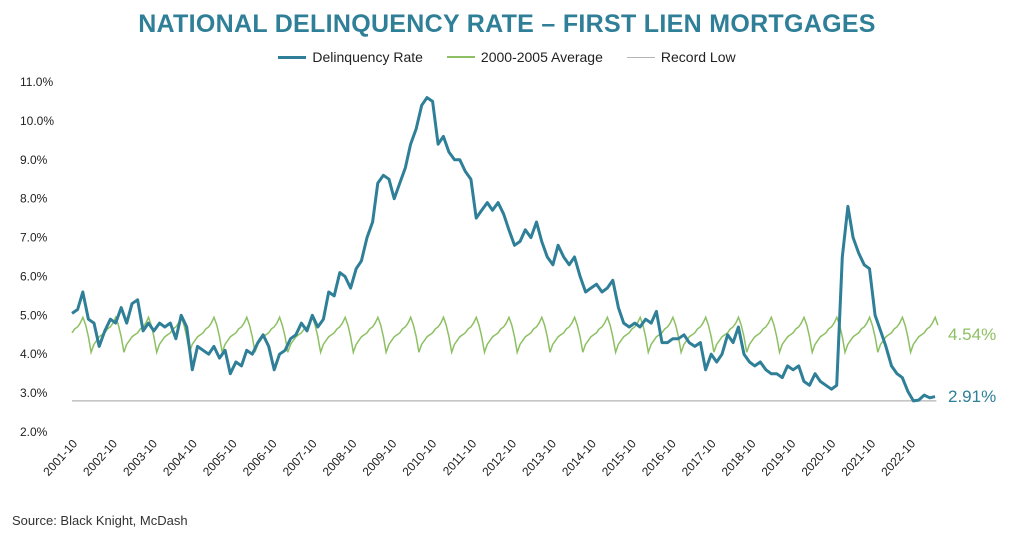 This screenshot has width=1014, height=537. I want to click on x-tick-label: 2006-10, so click(260, 457).